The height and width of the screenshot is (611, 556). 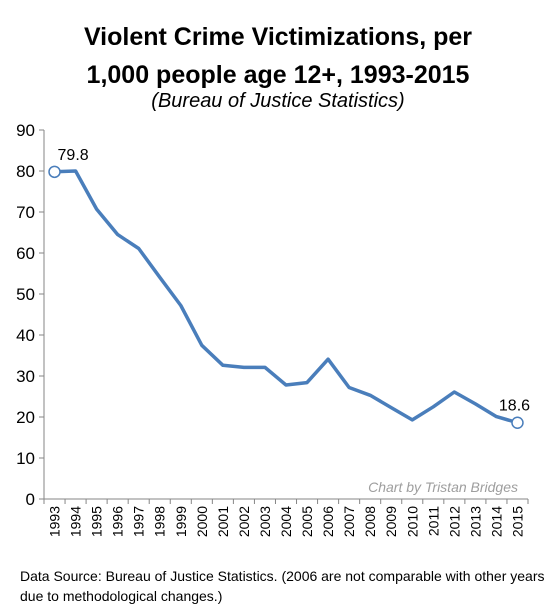 What do you see at coordinates (25, 171) in the screenshot?
I see `y-tick-label: 80` at bounding box center [25, 171].